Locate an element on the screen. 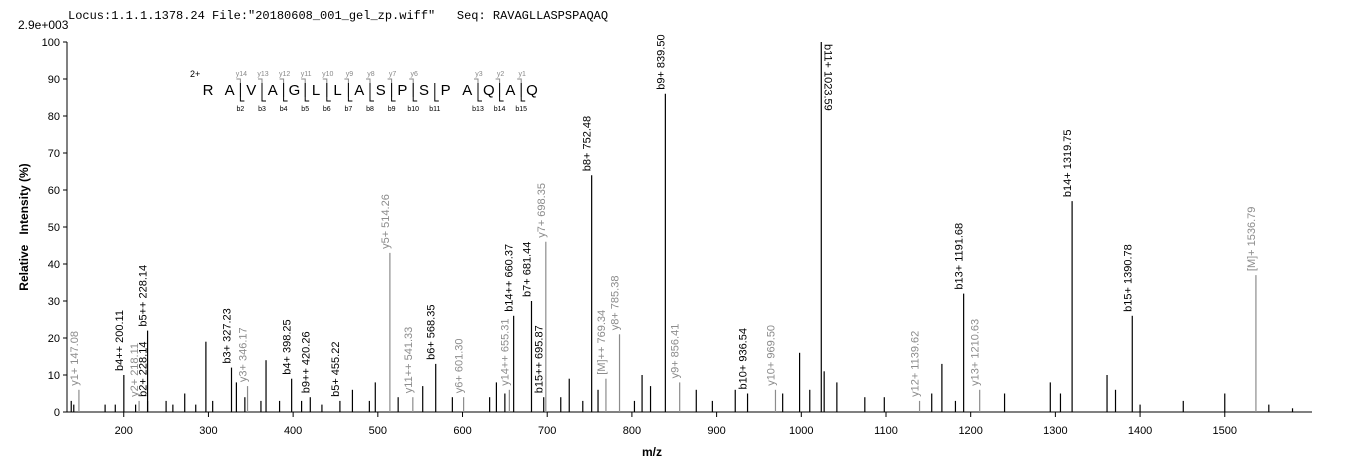  y-fragment-label: y9 is located at coordinates (350, 74).